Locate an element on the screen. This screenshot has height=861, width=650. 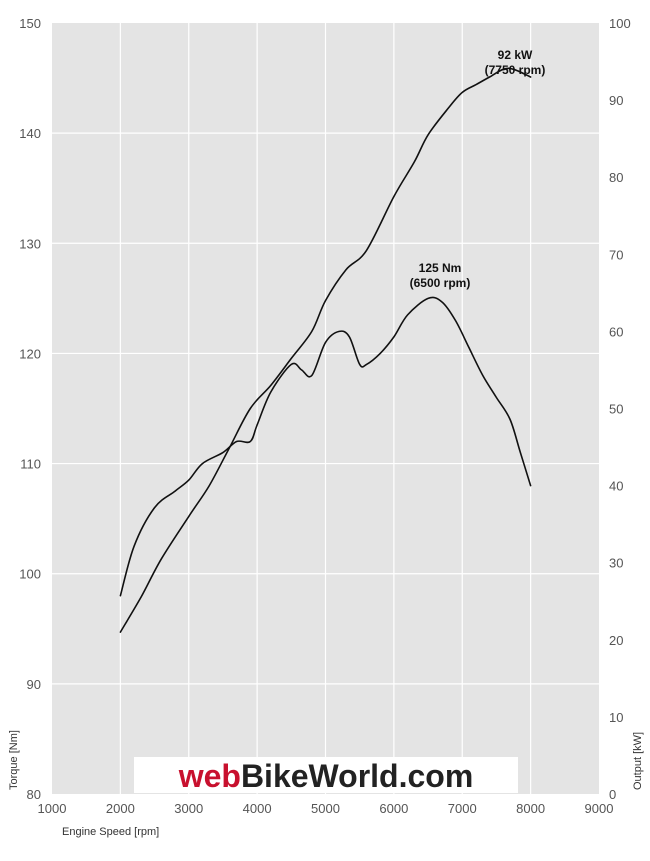
watermark-box is located at coordinates (326, 775).